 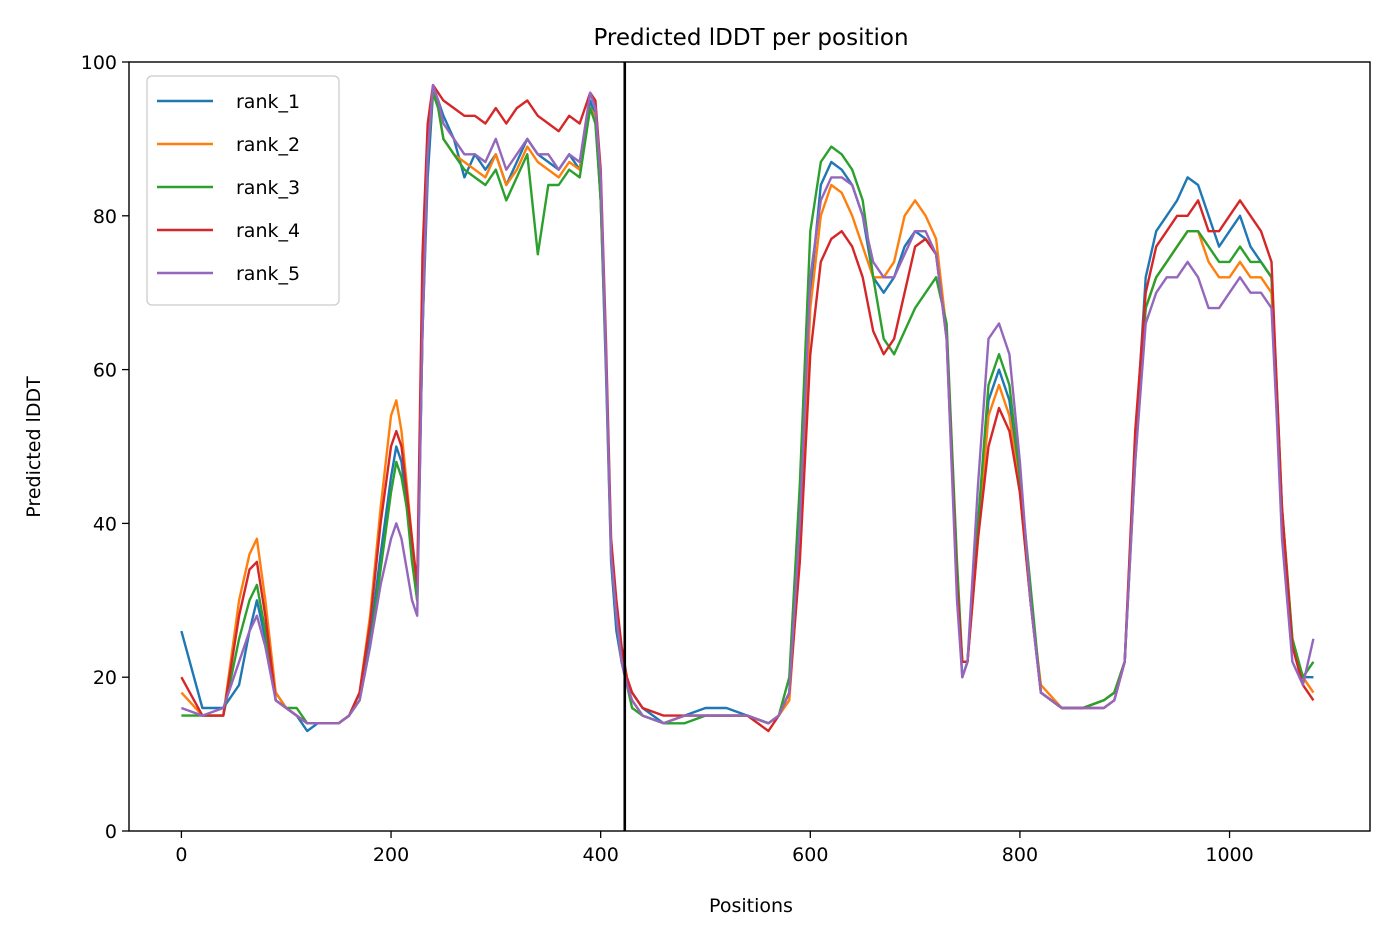 I want to click on legend-box, so click(x=243, y=190).